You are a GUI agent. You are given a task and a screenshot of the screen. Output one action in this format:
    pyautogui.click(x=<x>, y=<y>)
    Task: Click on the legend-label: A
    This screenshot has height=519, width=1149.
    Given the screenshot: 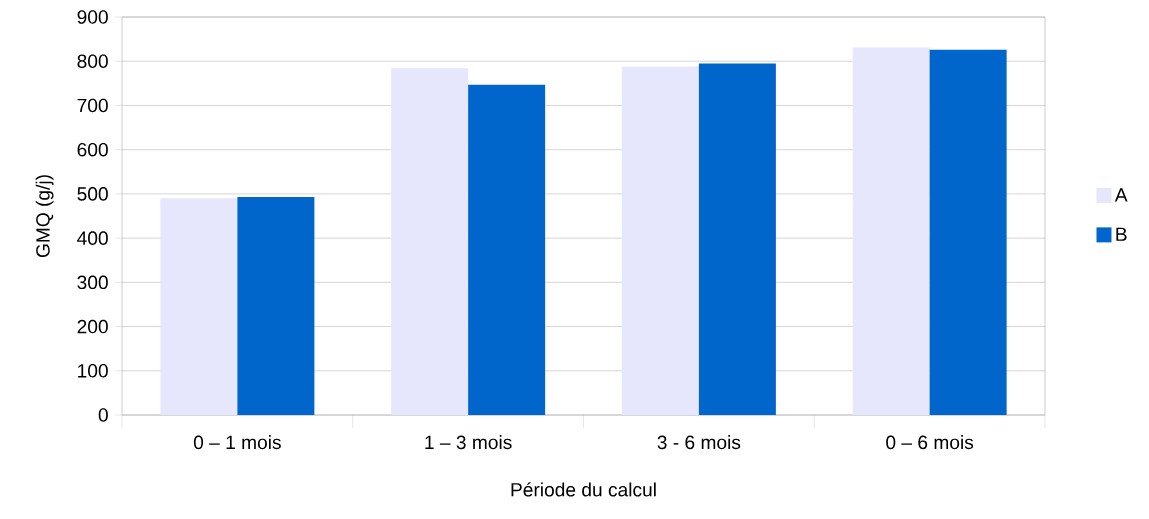 What is the action you would take?
    pyautogui.click(x=1121, y=195)
    